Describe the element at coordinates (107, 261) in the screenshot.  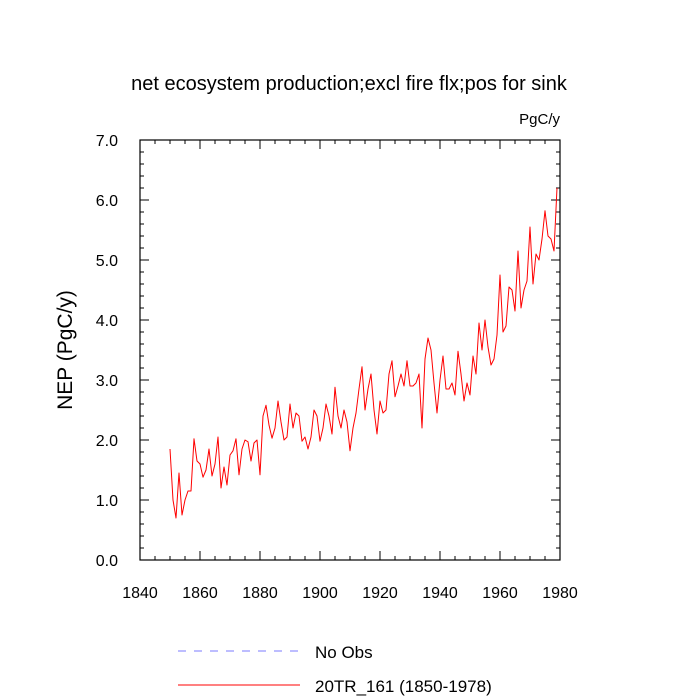
I see `y-tick-label: 5.0` at that location.